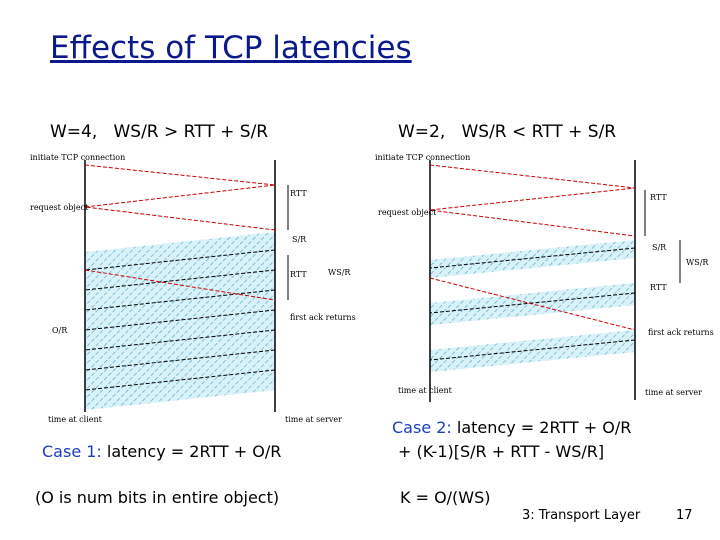 The height and width of the screenshot is (540, 720). Describe the element at coordinates (60, 330) in the screenshot. I see `label: O/R` at that location.